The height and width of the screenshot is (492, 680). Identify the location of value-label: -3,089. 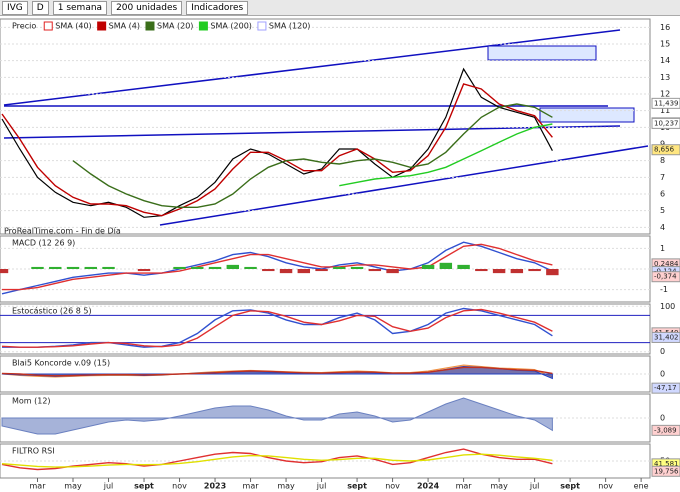
(665, 430).